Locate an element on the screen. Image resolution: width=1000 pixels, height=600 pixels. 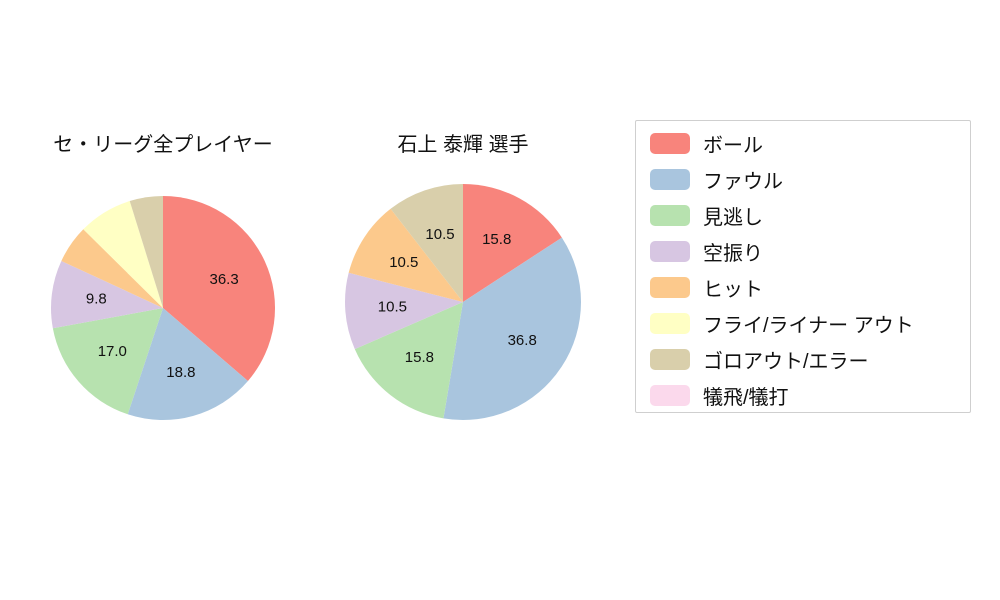
pie-chart-league: 36.3 18.8 17.0 9.8 is located at coordinates (163, 308).